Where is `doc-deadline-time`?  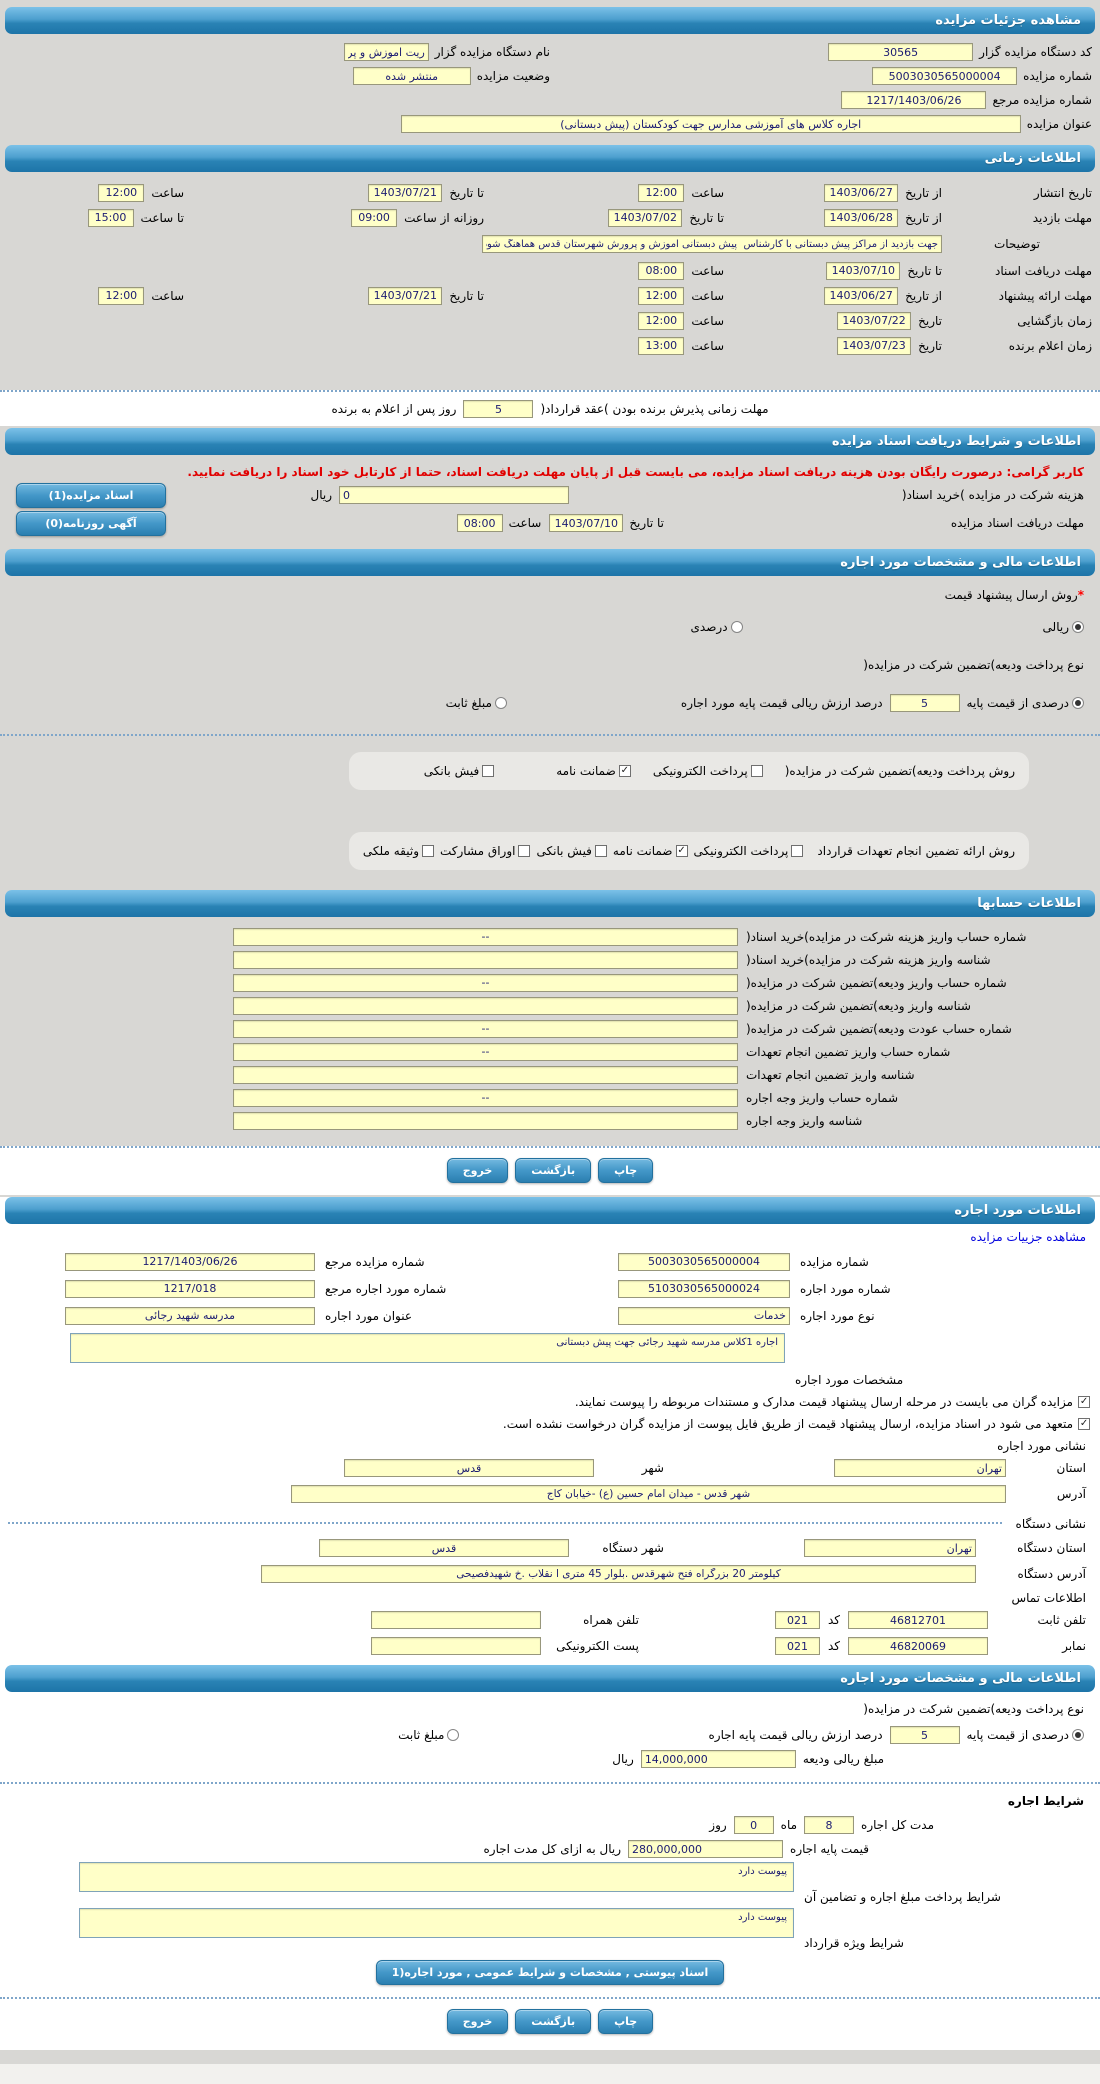 doc-deadline-time is located at coordinates (661, 270).